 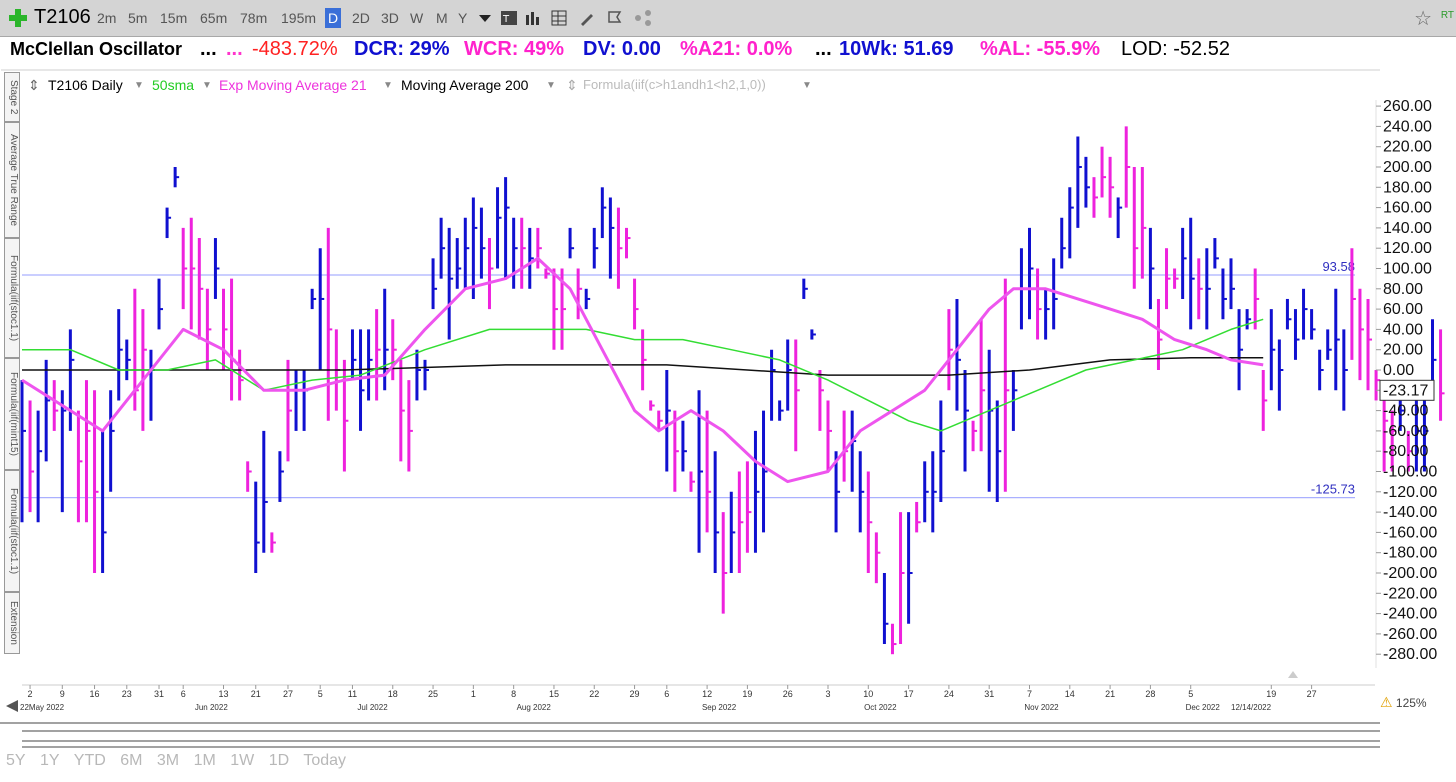 I want to click on x-tick-label: 15, so click(x=554, y=694).